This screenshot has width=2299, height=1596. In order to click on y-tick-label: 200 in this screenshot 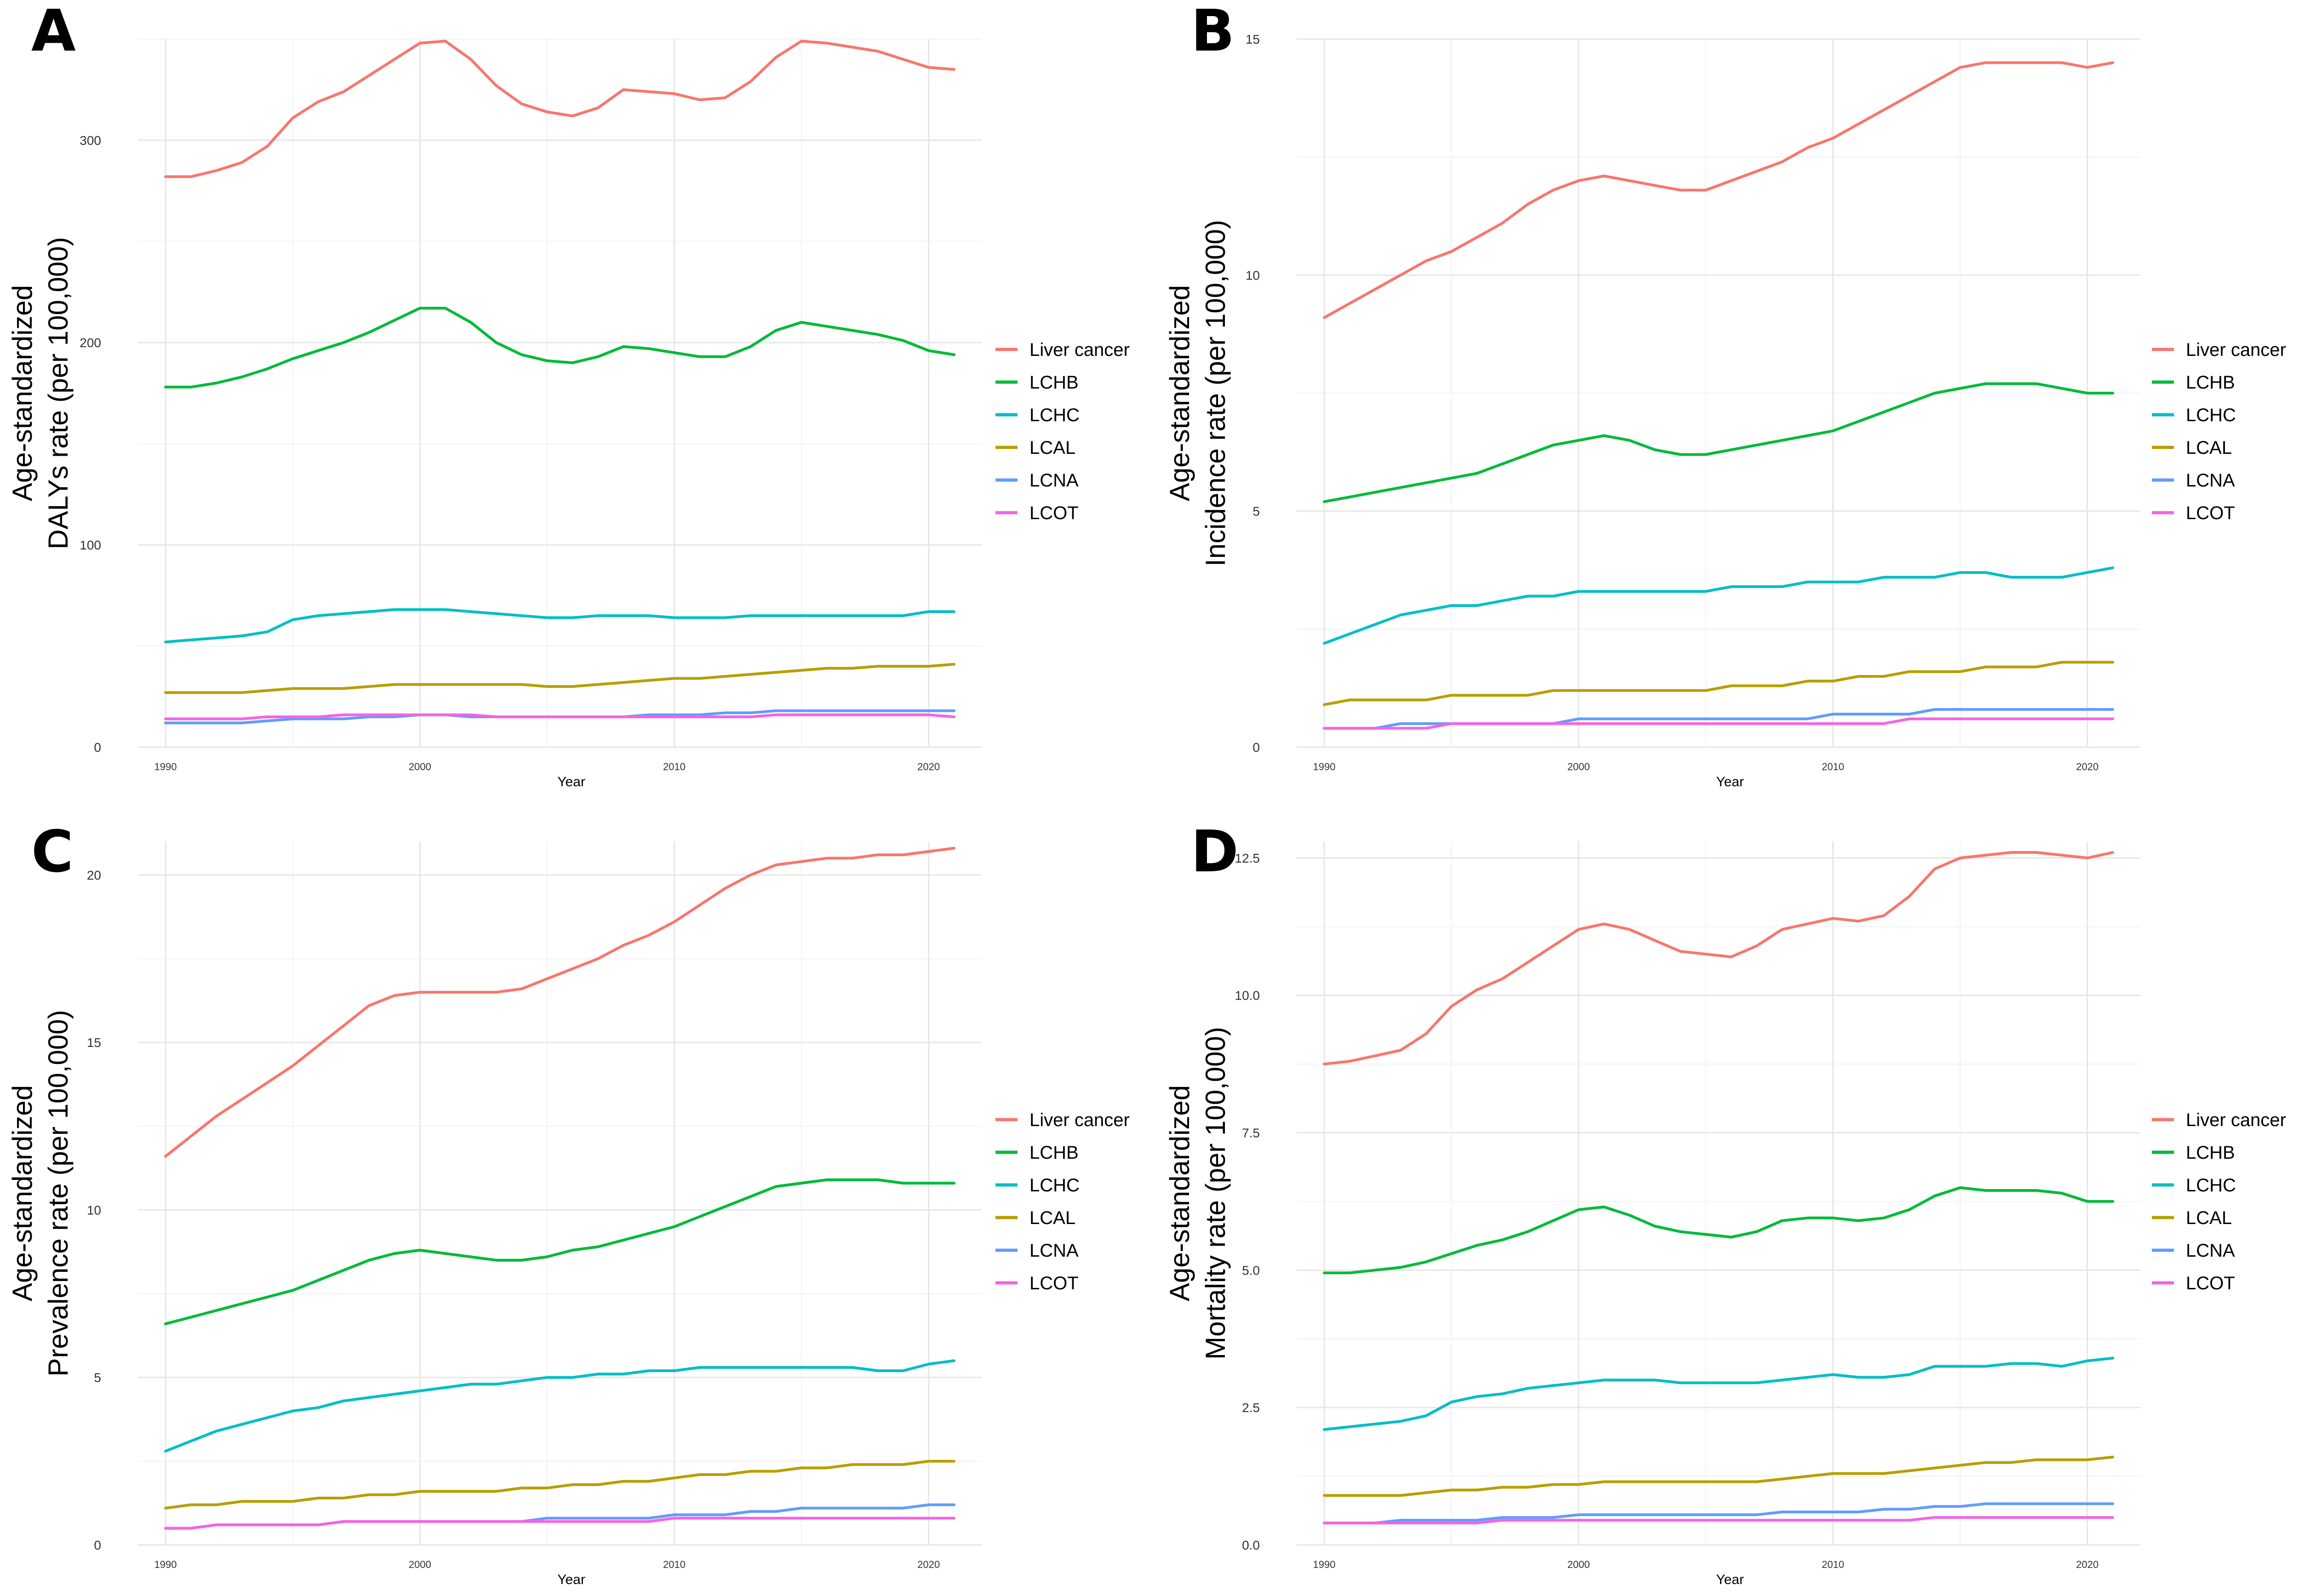, I will do `click(90, 343)`.